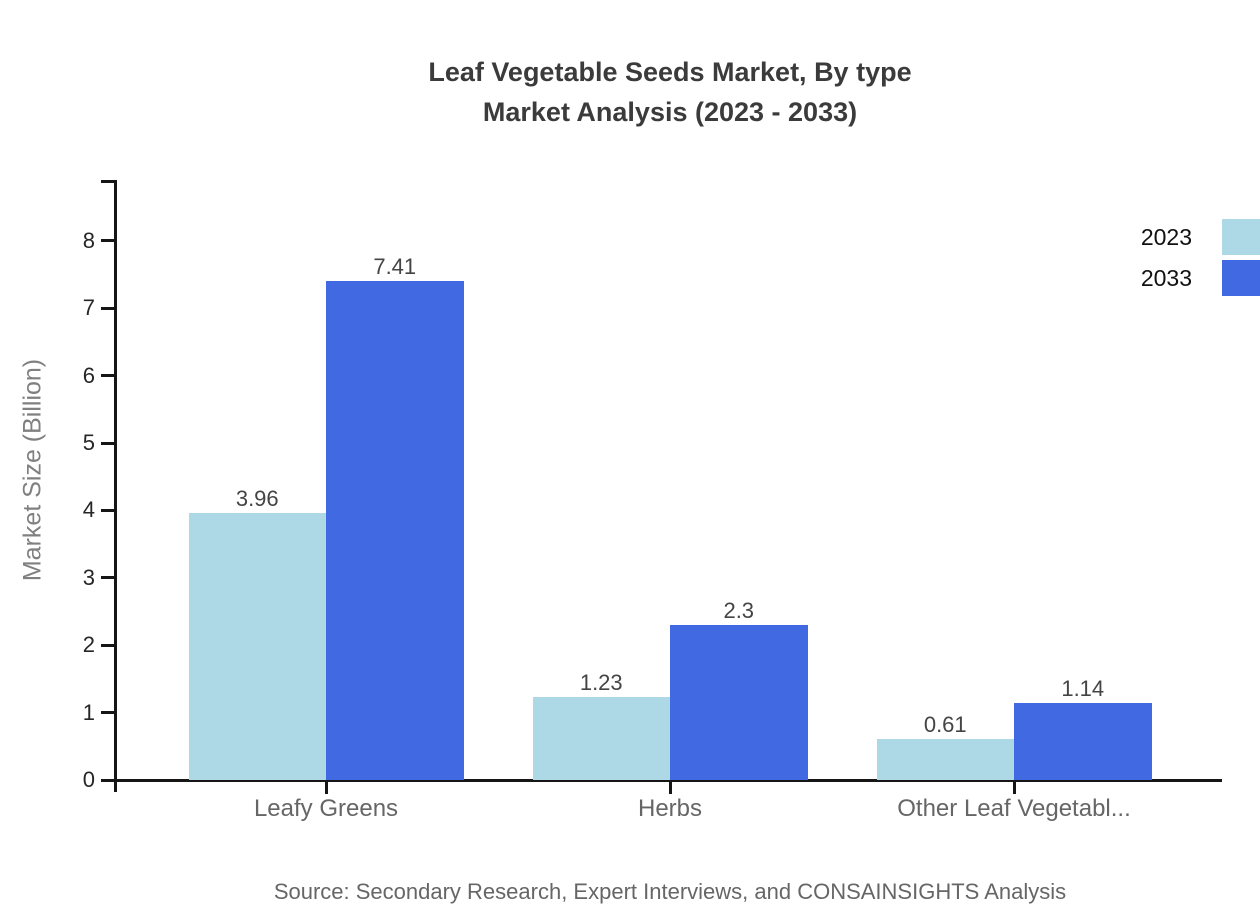  I want to click on legend: 2023 2033, so click(1200, 260).